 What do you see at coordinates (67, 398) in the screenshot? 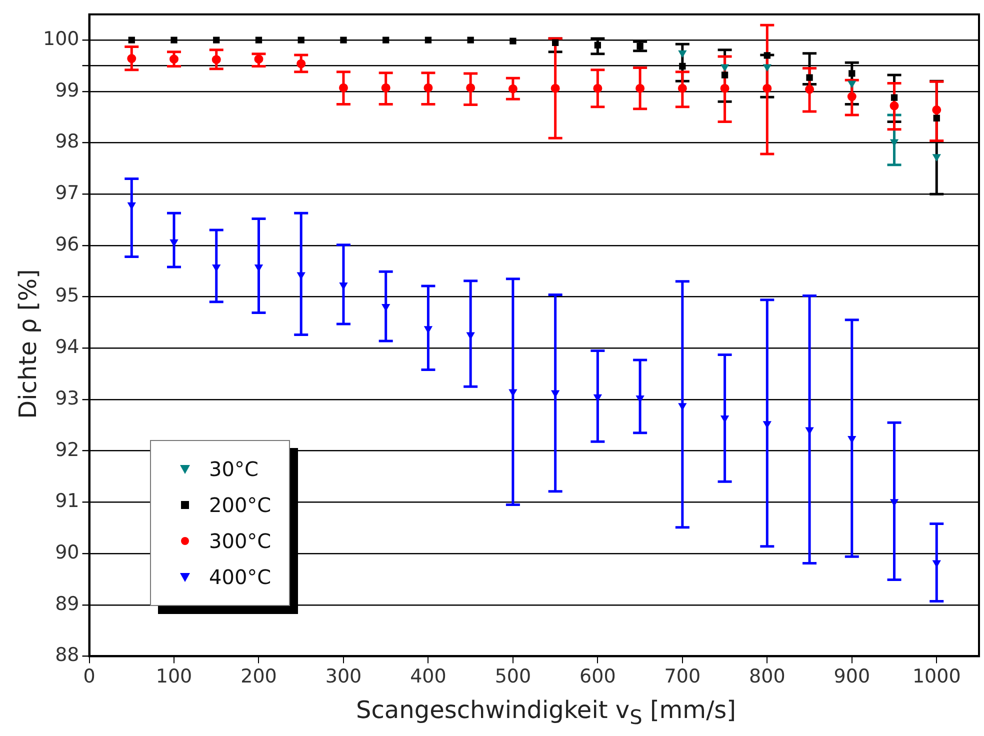
I see `y-tick-label: 93` at bounding box center [67, 398].